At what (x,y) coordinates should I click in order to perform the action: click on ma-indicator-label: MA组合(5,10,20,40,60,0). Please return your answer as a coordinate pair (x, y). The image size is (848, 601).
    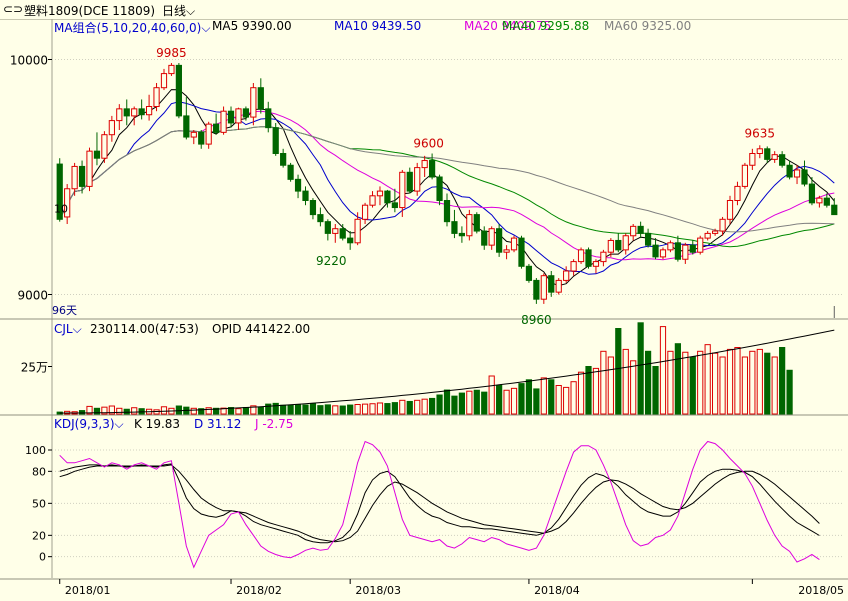
    Looking at the image, I should click on (128, 28).